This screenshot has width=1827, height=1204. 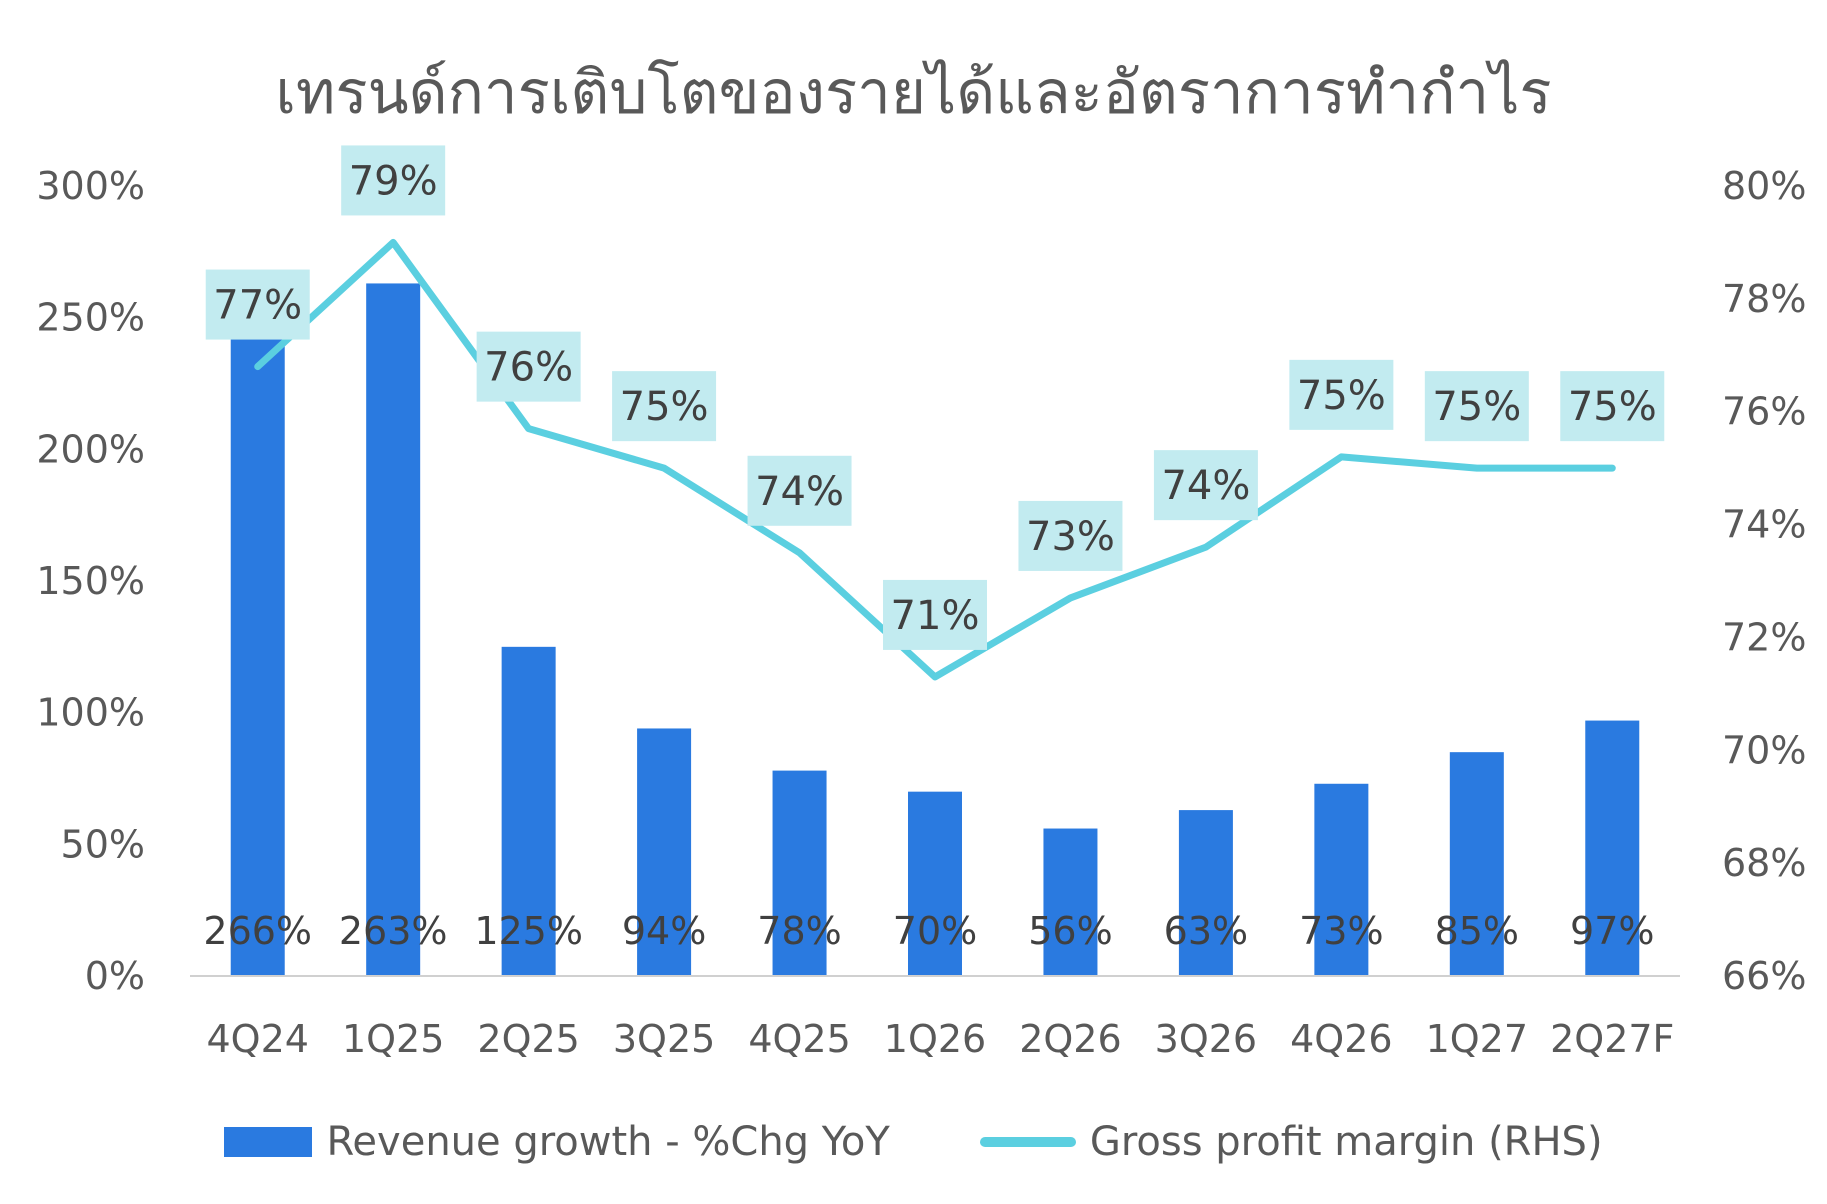 I want to click on legend-label-revenue: Revenue growth - %Chg YoY, so click(x=608, y=1142).